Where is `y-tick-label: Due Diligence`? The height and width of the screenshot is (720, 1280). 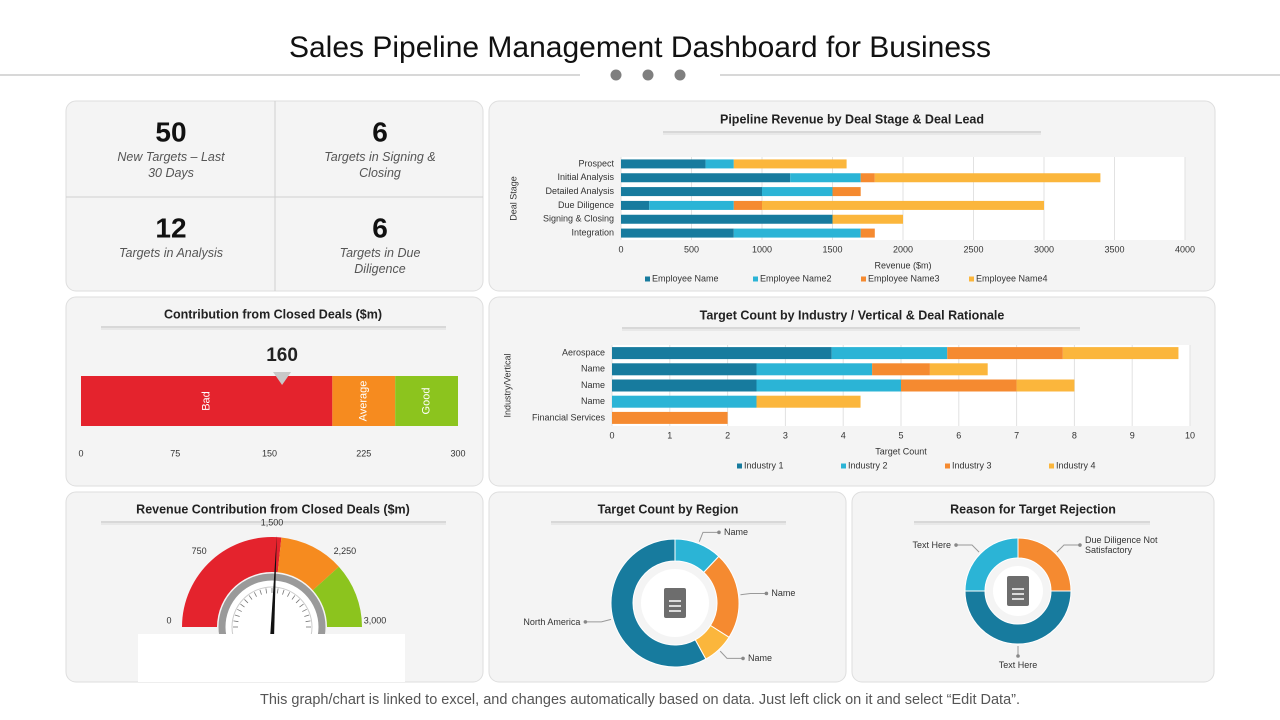
y-tick-label: Due Diligence is located at coordinates (586, 205).